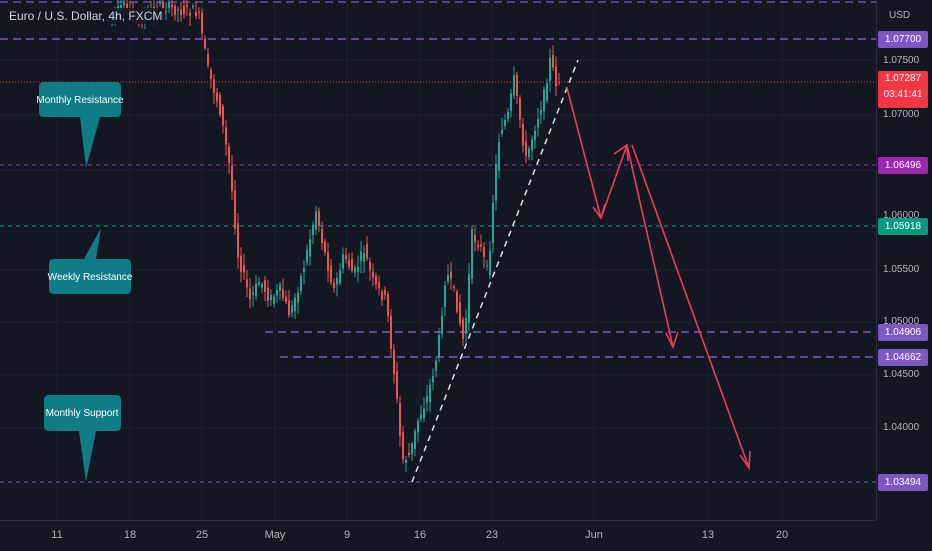  I want to click on projection-arrows, so click(658, 279).